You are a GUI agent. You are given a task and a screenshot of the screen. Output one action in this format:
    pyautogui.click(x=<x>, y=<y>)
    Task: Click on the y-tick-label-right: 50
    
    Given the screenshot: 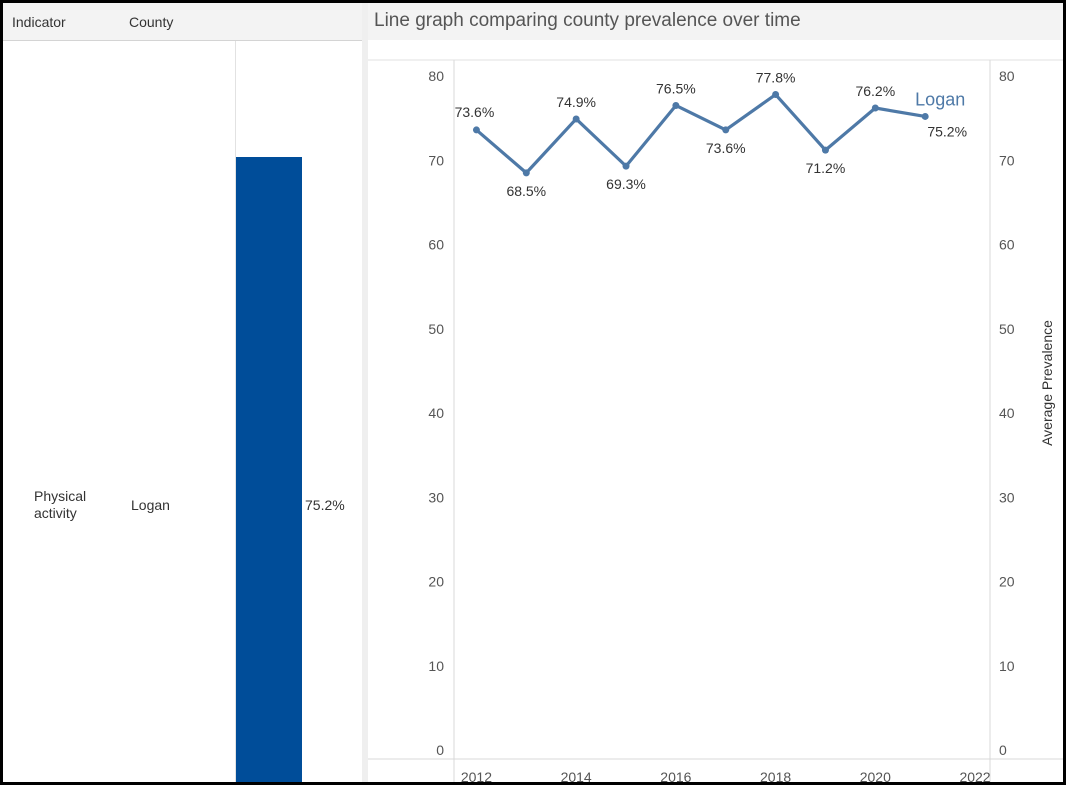 What is the action you would take?
    pyautogui.click(x=1007, y=329)
    